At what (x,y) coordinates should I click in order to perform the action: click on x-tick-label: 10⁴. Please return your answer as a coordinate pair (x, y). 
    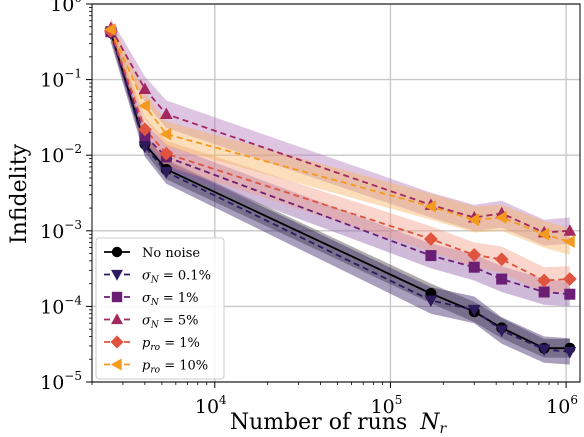
    Looking at the image, I should click on (211, 405).